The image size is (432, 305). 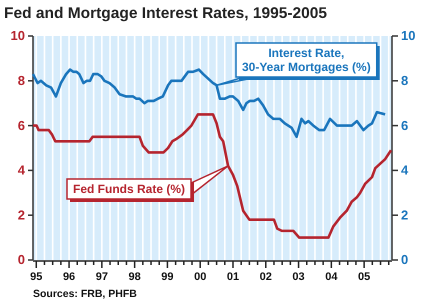 What do you see at coordinates (404, 80) in the screenshot?
I see `y2-tick-label: 8` at bounding box center [404, 80].